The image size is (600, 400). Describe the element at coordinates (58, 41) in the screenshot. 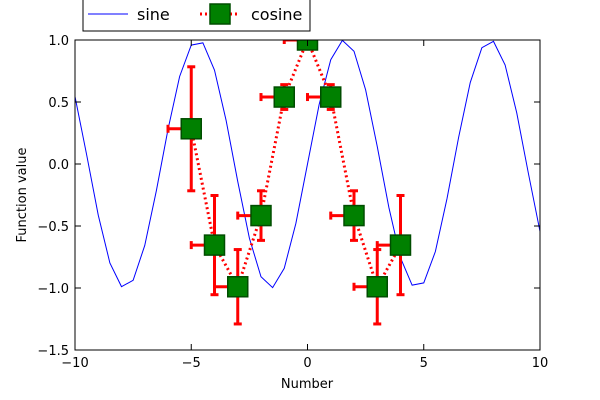

I see `y-tick-label: 1.0` at that location.